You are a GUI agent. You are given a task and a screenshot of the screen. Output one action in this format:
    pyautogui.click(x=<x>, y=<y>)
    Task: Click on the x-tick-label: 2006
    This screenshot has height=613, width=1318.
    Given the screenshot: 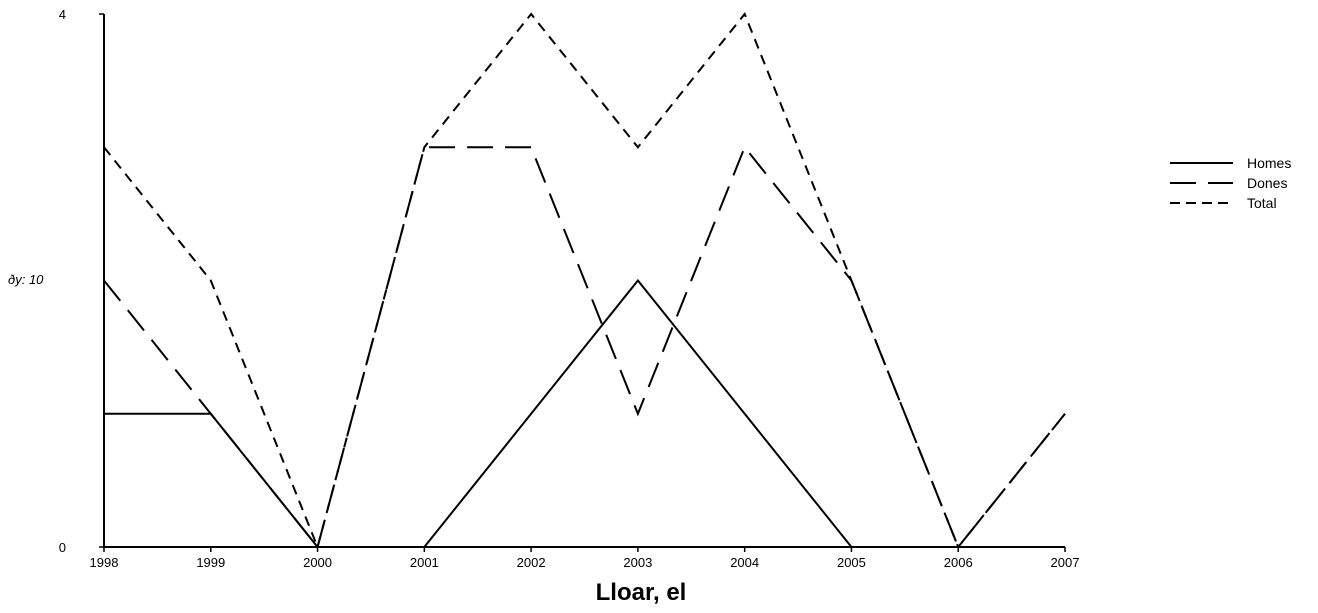 What is the action you would take?
    pyautogui.click(x=958, y=562)
    